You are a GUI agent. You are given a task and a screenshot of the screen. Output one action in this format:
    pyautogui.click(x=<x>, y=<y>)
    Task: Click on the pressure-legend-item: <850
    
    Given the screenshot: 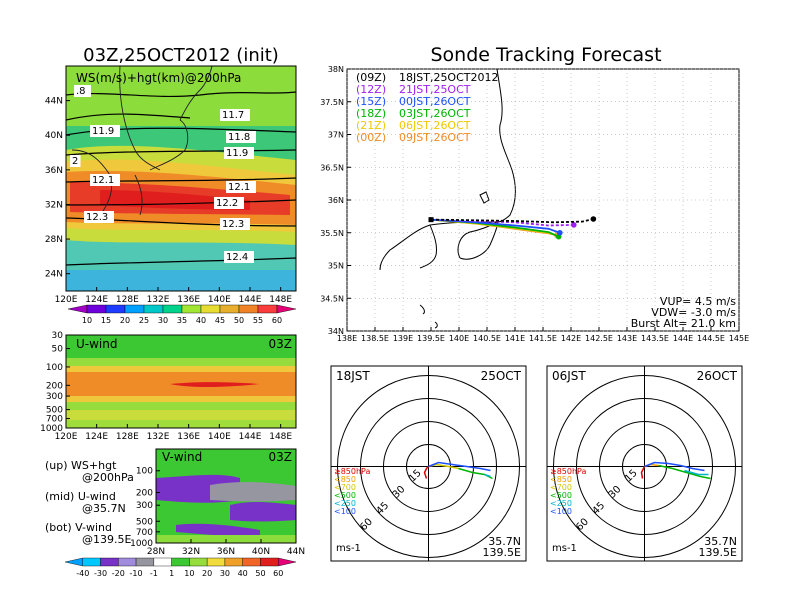 What is the action you would take?
    pyautogui.click(x=345, y=479)
    